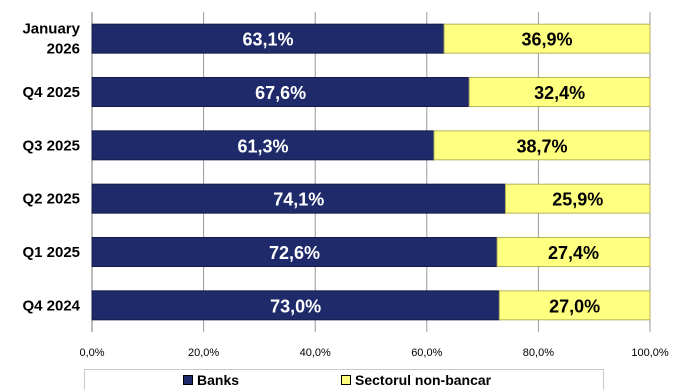 This screenshot has height=390, width=674. What do you see at coordinates (188, 380) in the screenshot?
I see `legend-swatch-banks` at bounding box center [188, 380].